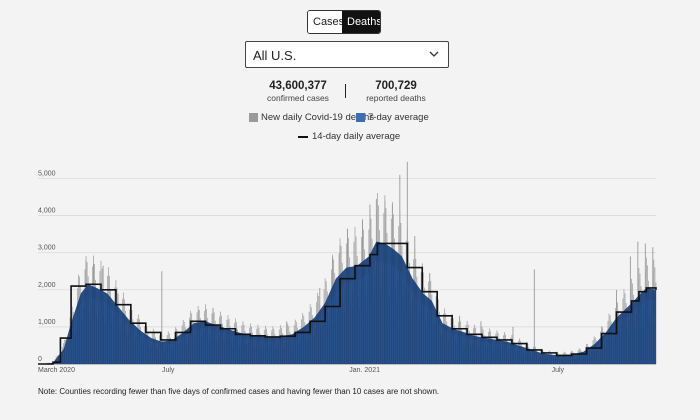 The width and height of the screenshot is (700, 420). What do you see at coordinates (347, 54) in the screenshot?
I see `region-select: All U.S.` at bounding box center [347, 54].